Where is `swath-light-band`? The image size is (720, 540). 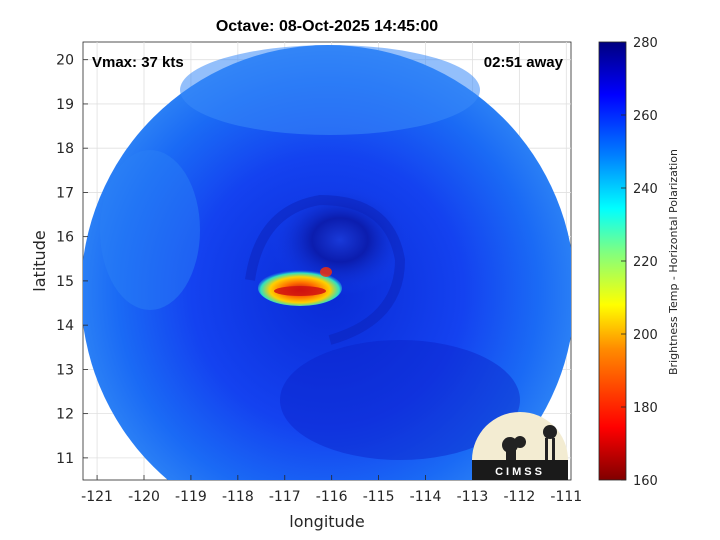 swath-light-band is located at coordinates (330, 90).